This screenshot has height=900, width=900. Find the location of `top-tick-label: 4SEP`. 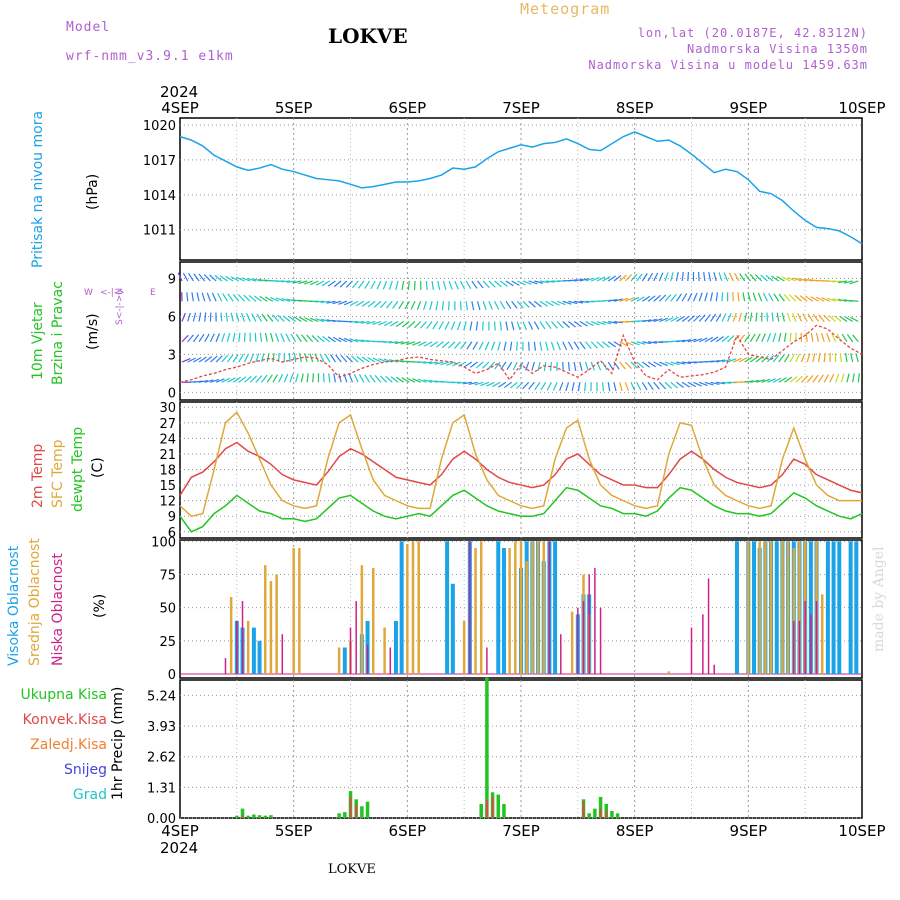

top-tick-label: 4SEP is located at coordinates (180, 108).